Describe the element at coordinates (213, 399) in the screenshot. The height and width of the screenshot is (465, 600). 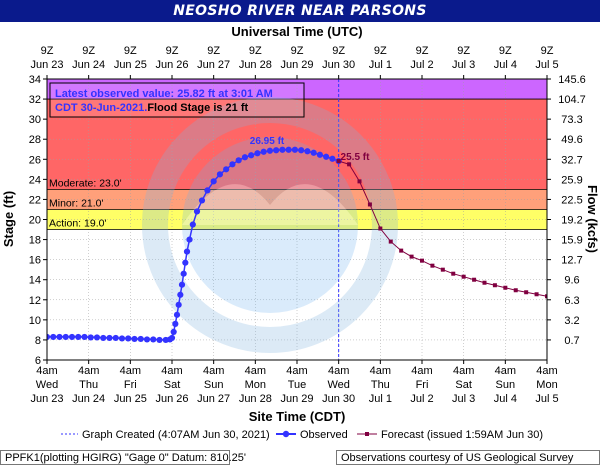
I see `x-tick-label: Jun 27` at that location.